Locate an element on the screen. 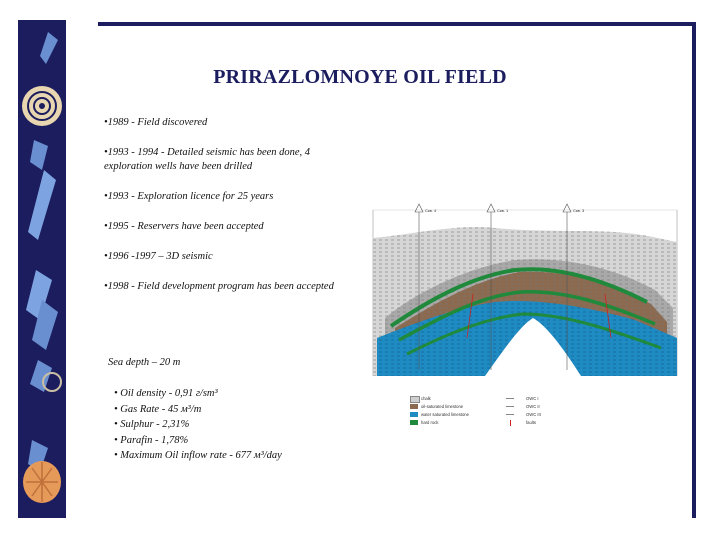  legend-swatch-hard-rock is located at coordinates (414, 422).